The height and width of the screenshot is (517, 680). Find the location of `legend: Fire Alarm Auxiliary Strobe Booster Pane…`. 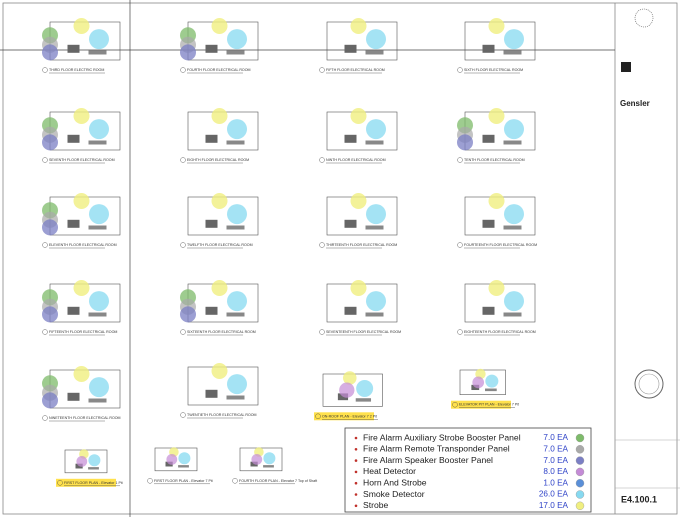

legend: Fire Alarm Auxiliary Strobe Booster Pane… is located at coordinates (469, 471).